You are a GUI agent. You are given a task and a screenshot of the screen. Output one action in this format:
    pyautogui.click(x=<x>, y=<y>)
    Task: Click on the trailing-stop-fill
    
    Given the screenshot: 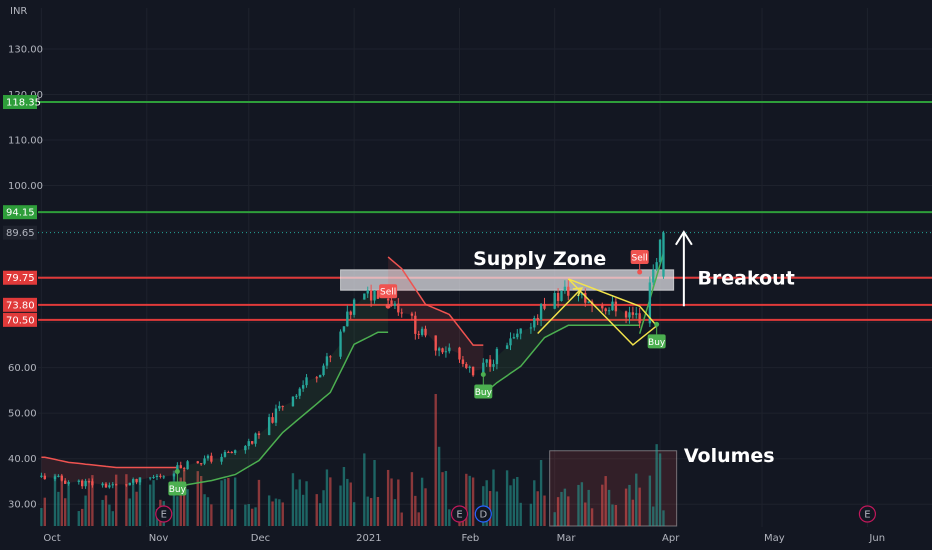 What is the action you would take?
    pyautogui.click(x=436, y=313)
    